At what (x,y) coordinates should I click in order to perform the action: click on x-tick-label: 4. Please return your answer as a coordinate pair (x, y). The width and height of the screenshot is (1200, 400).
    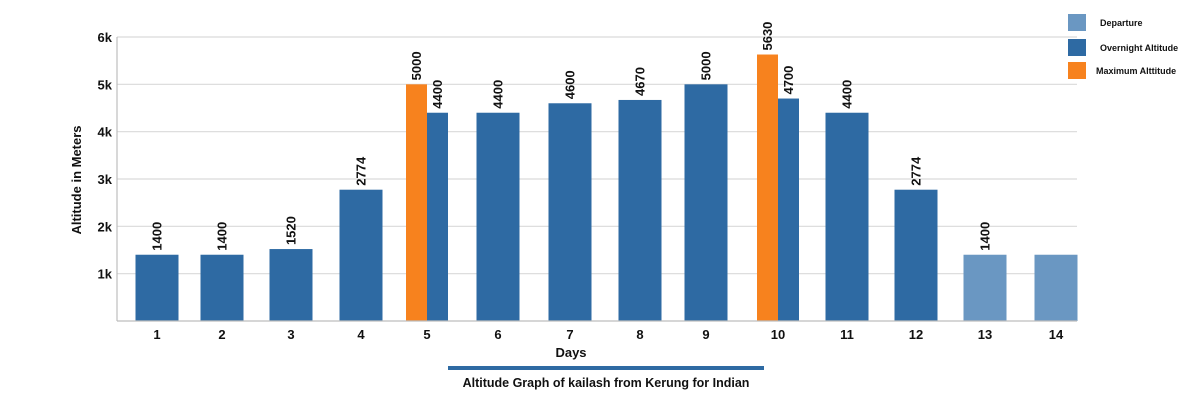
    Looking at the image, I should click on (361, 334).